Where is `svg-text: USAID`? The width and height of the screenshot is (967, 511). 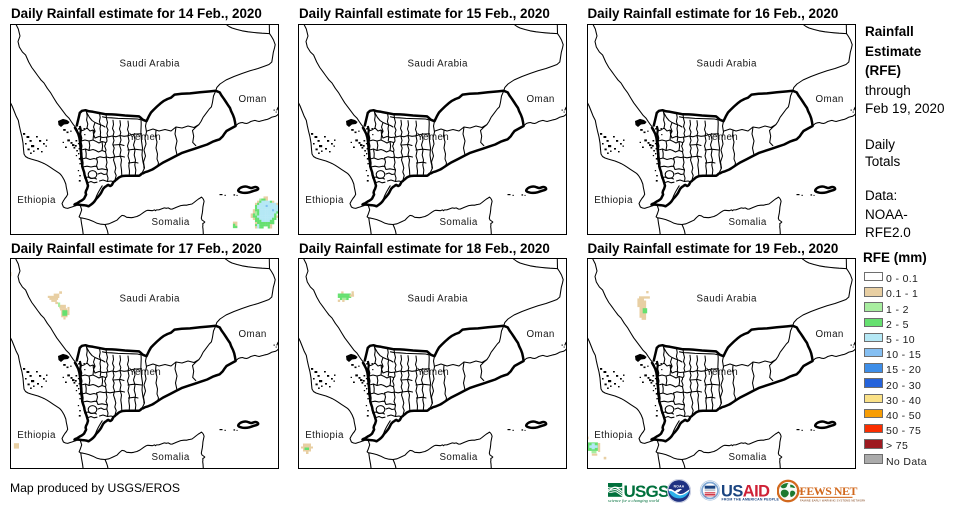 svg-text: USAID is located at coordinates (745, 491).